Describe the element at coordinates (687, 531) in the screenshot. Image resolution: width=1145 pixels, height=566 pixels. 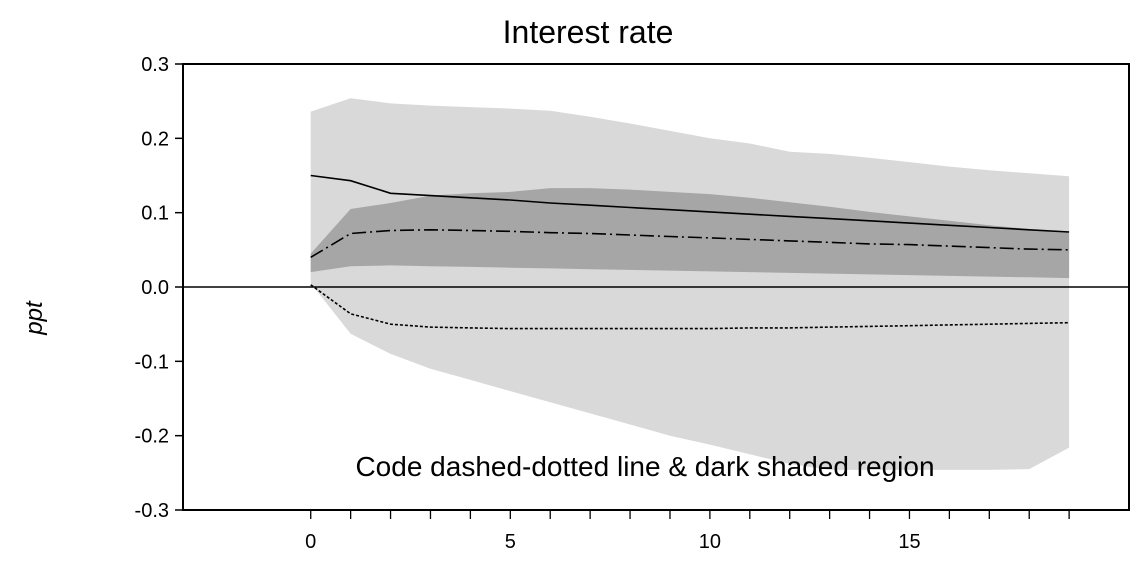
I see `x-axis-ticks: 0 5 10 15` at that location.